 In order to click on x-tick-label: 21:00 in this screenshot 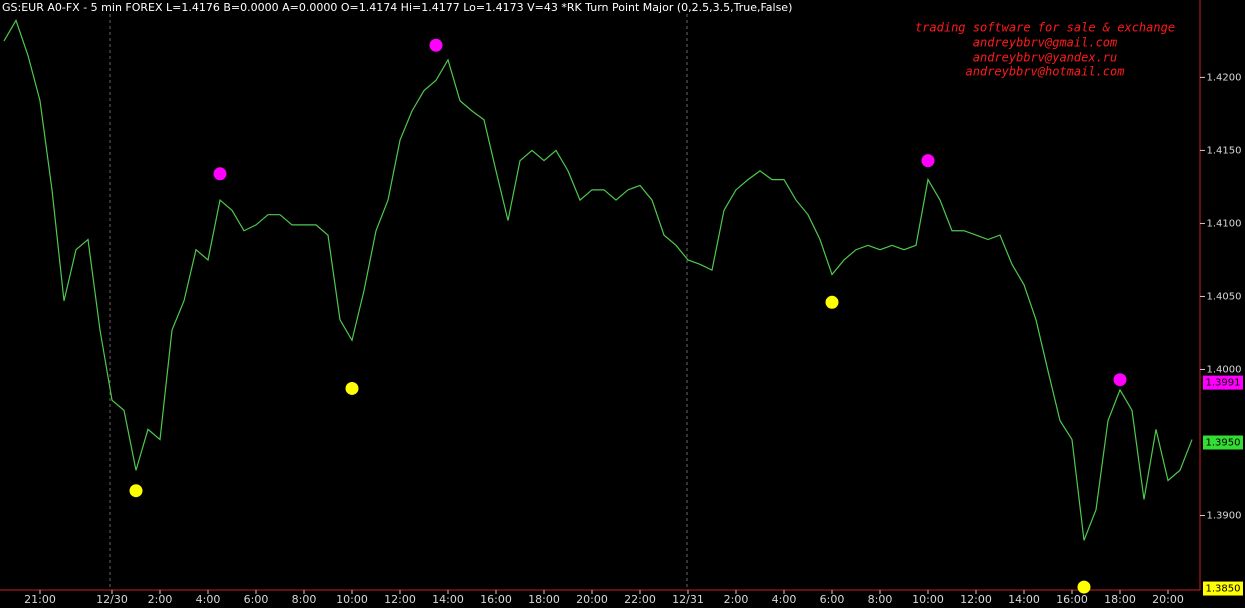, I will do `click(40, 599)`.